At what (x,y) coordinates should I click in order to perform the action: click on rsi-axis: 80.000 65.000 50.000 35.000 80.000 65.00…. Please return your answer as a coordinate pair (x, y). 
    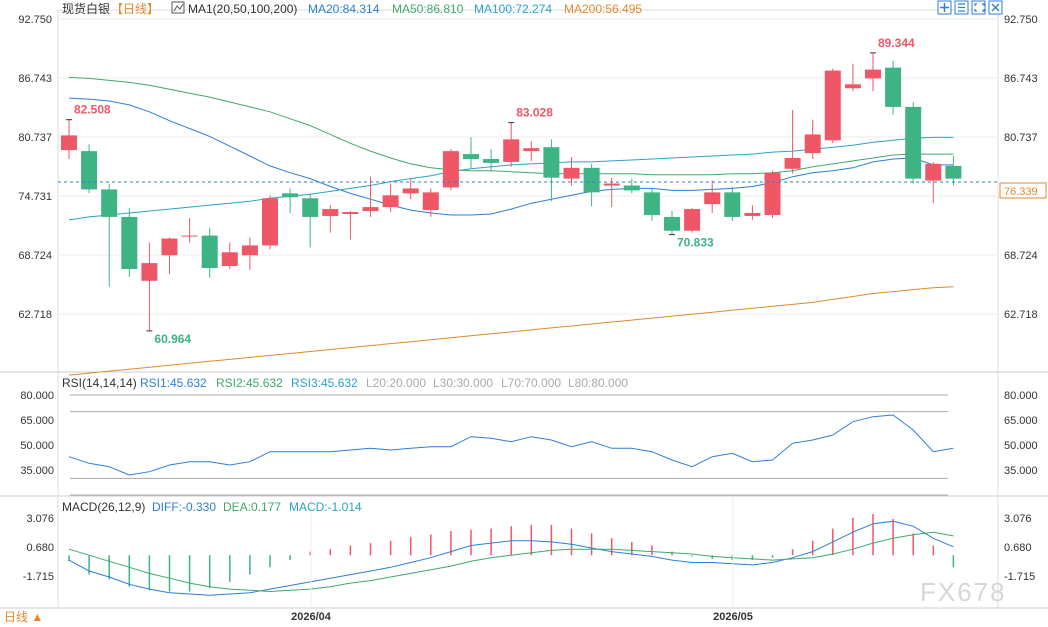
    Looking at the image, I should click on (528, 433).